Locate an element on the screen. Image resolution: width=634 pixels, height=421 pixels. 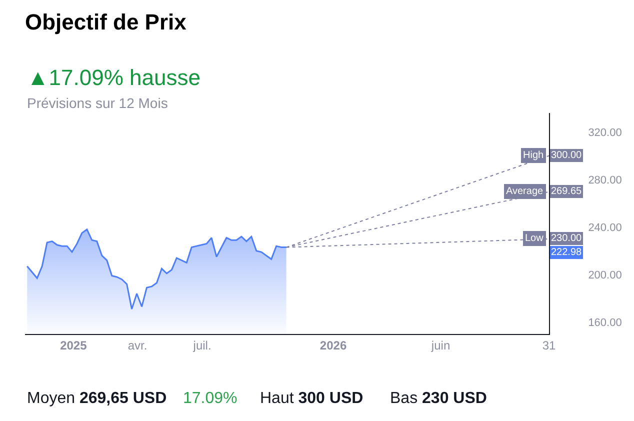
x-tick-label: 2026 is located at coordinates (333, 345).